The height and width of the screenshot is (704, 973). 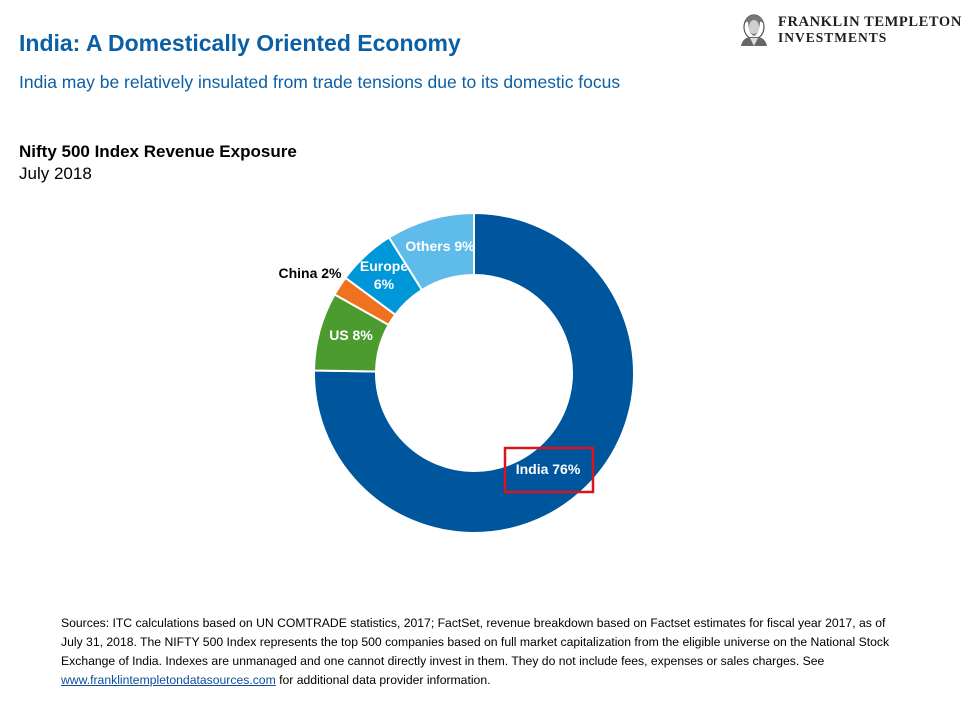 What do you see at coordinates (158, 151) in the screenshot?
I see `chart-title: Nifty 500 Index Revenue Exposure` at bounding box center [158, 151].